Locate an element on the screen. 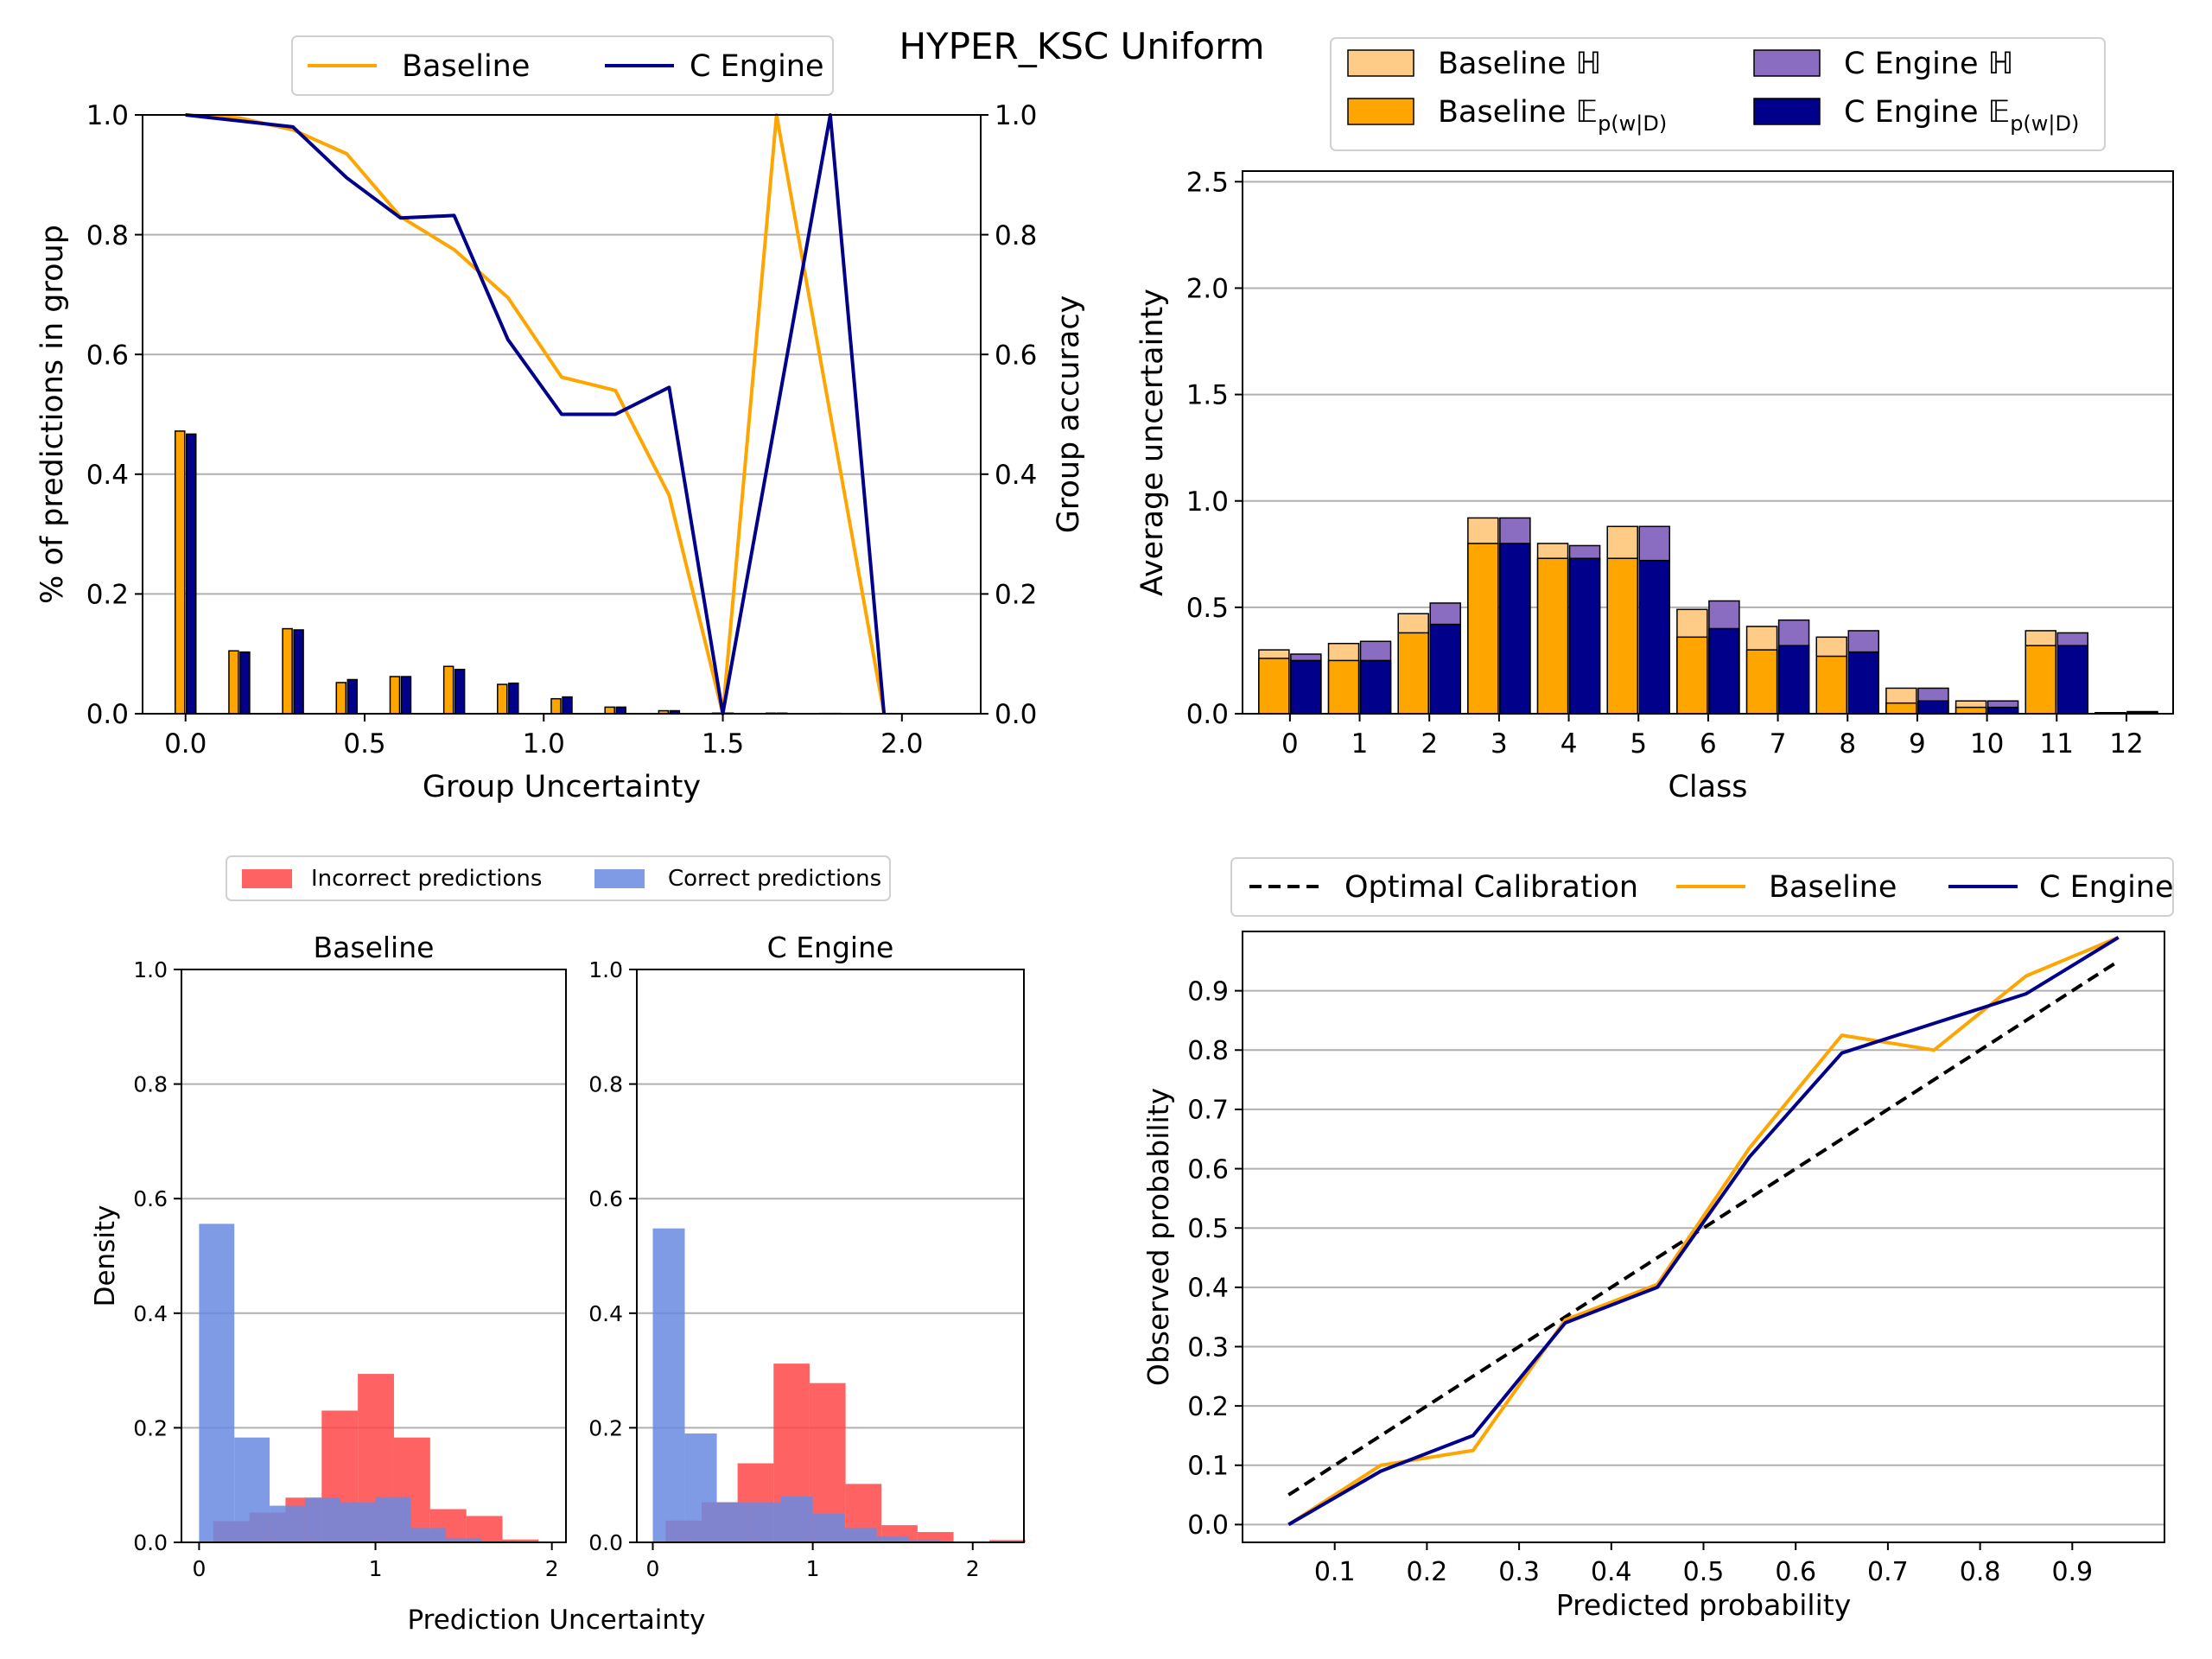 The height and width of the screenshot is (1659, 2212). legend-swatch-incorrect is located at coordinates (267, 878).